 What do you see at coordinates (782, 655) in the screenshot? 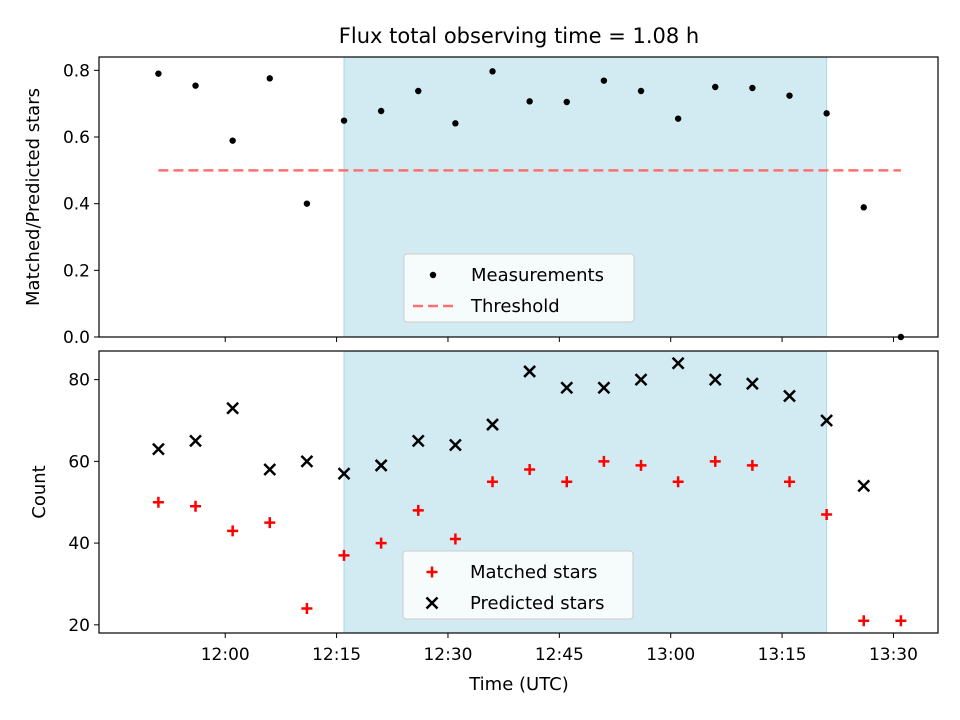
I see `x-tick-label: 13:15` at bounding box center [782, 655].